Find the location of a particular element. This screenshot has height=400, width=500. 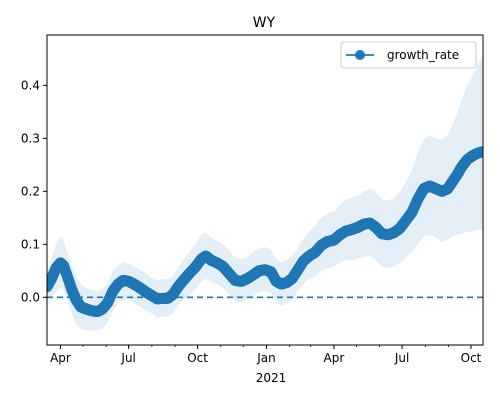

legend-marker-swatch is located at coordinates (360, 55).